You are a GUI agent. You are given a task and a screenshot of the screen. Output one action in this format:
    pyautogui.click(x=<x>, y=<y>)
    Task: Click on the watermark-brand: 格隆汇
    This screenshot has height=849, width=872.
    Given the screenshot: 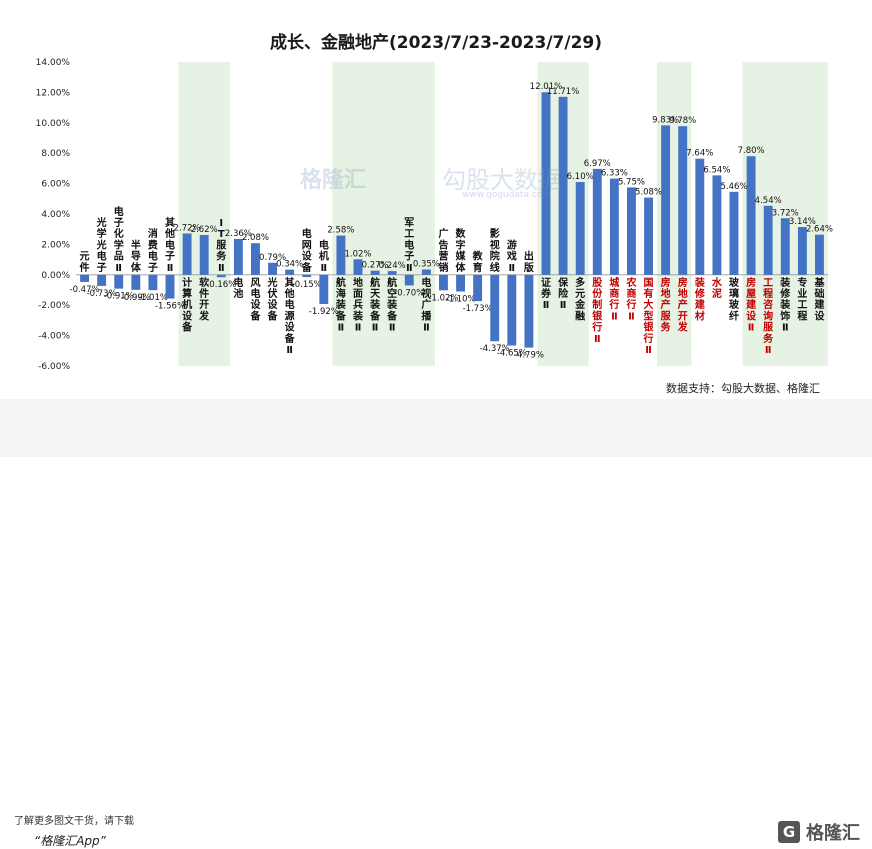 What is the action you would take?
    pyautogui.click(x=333, y=180)
    